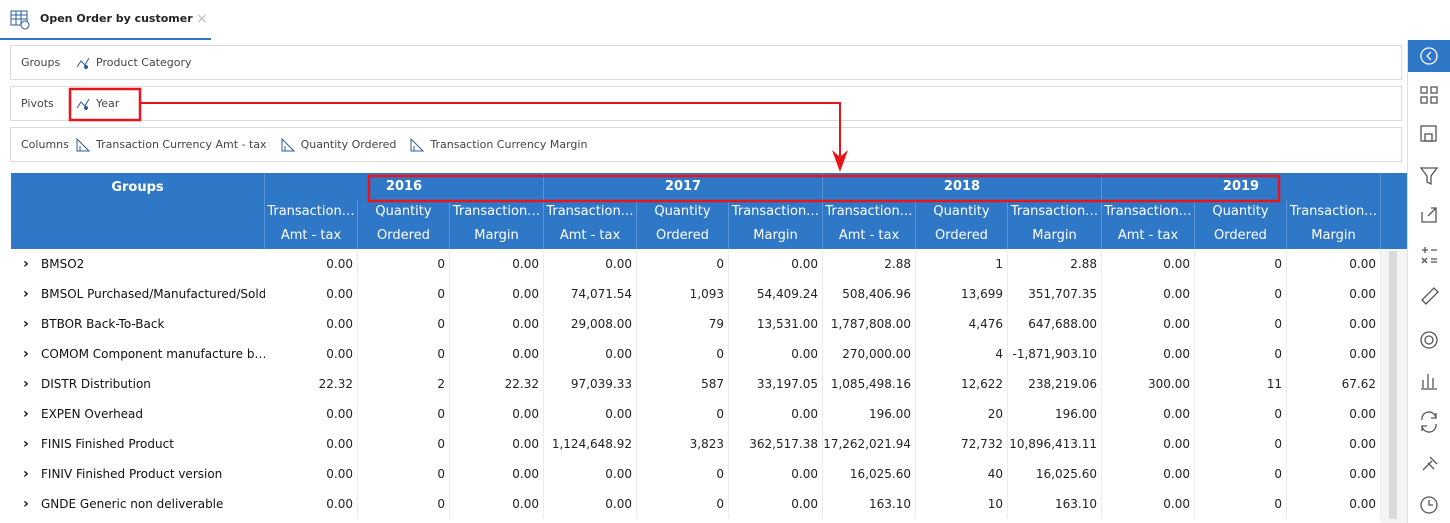 This screenshot has height=523, width=1450. I want to click on row-label: FINIS Finished Product ›, so click(138, 444).